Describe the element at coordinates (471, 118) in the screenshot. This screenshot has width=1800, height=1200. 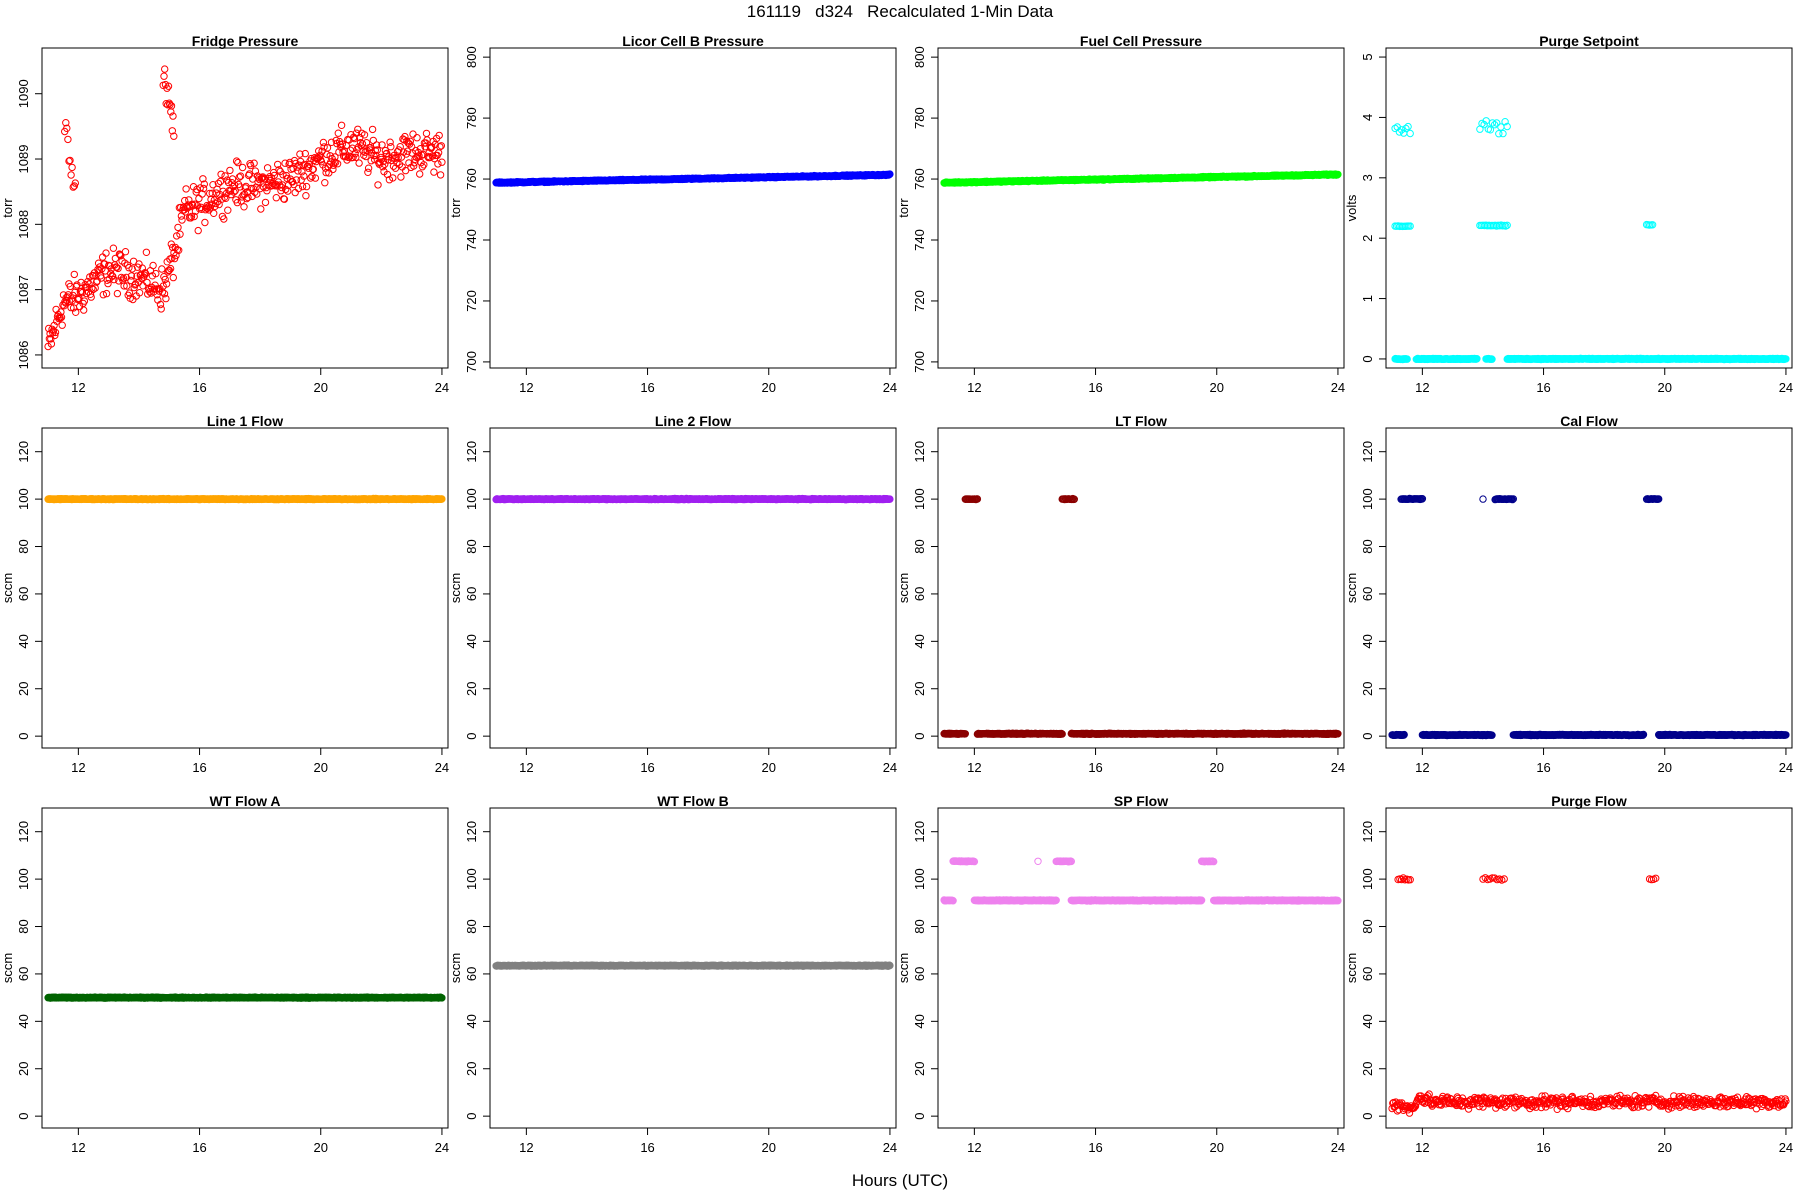
I see `y-tick-label: 780` at that location.